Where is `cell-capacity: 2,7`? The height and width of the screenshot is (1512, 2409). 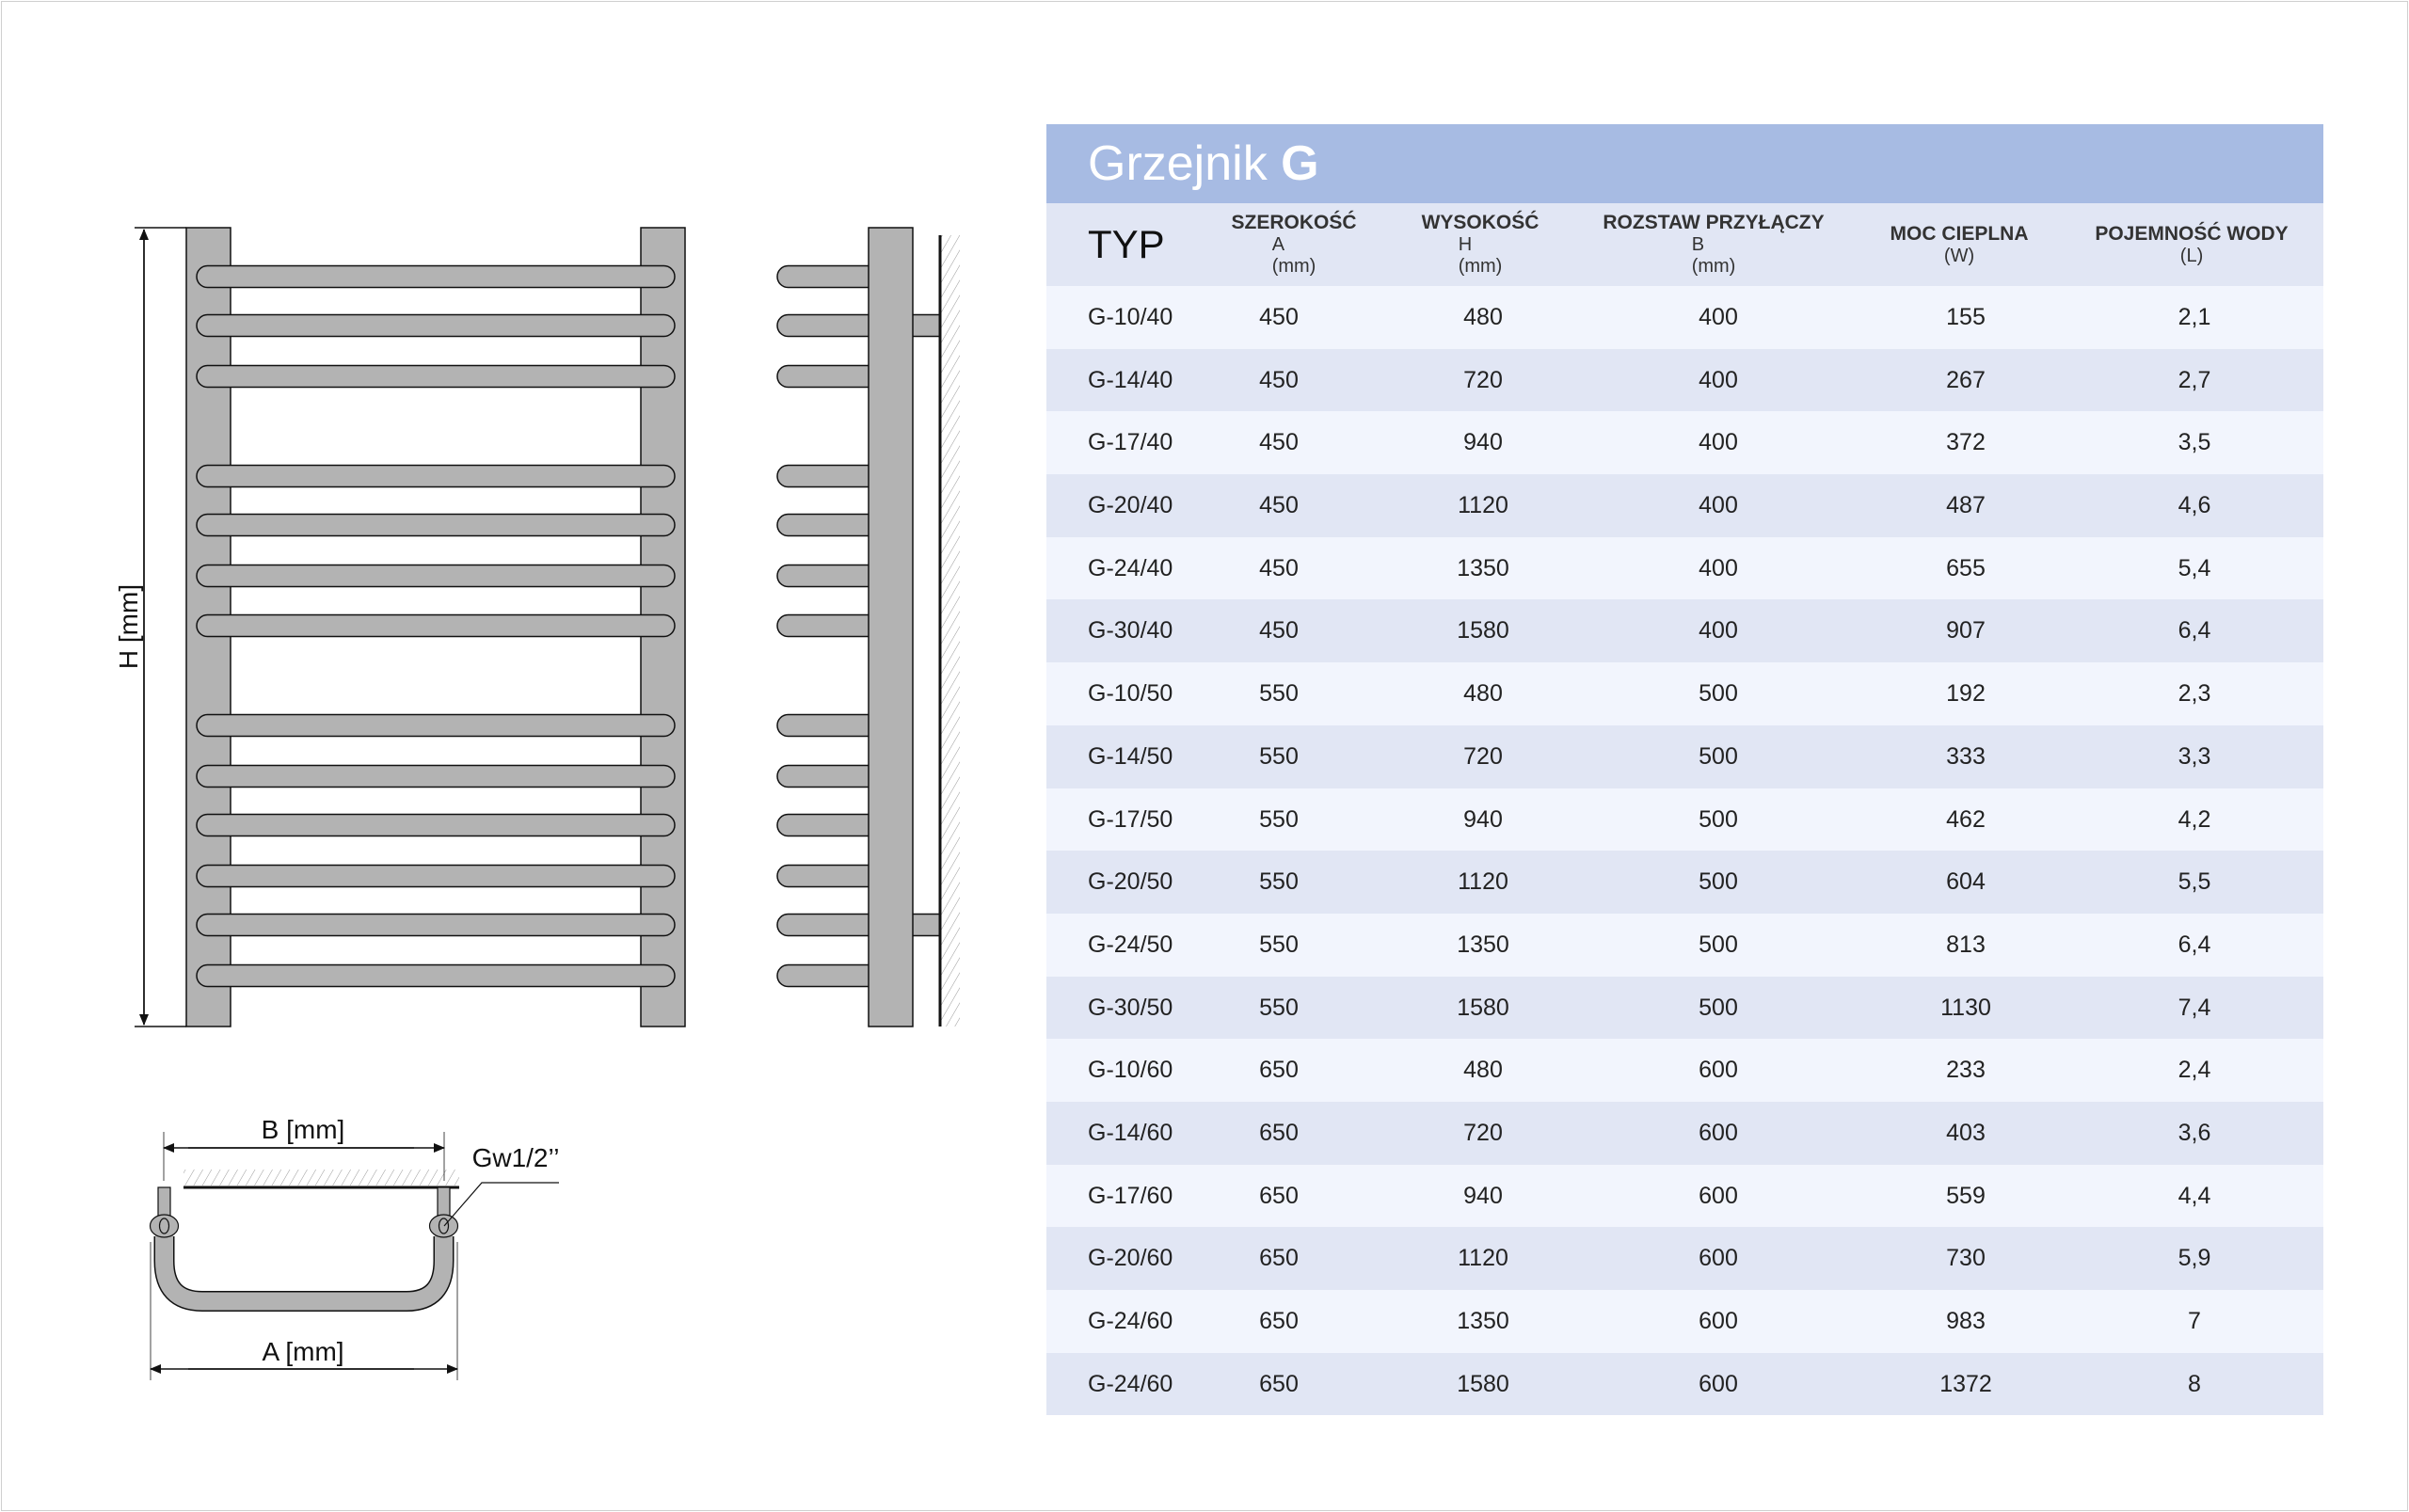
cell-capacity: 2,7 is located at coordinates (2194, 380).